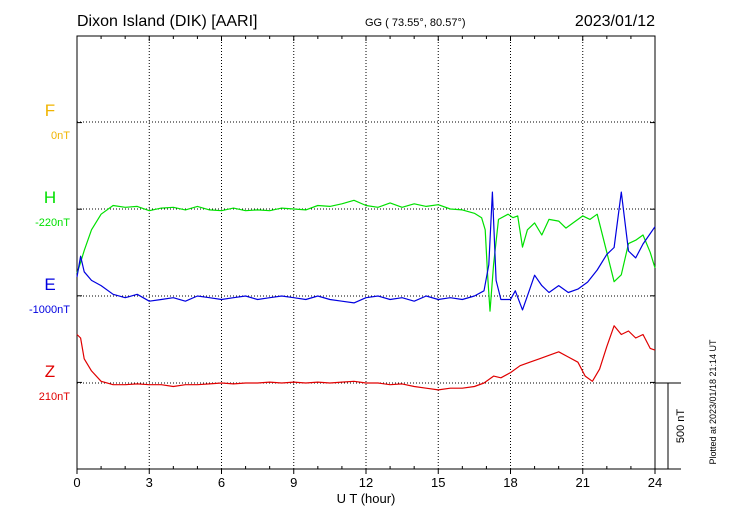 This screenshot has height=520, width=730. Describe the element at coordinates (76, 482) in the screenshot. I see `x-tick-label: 0` at that location.